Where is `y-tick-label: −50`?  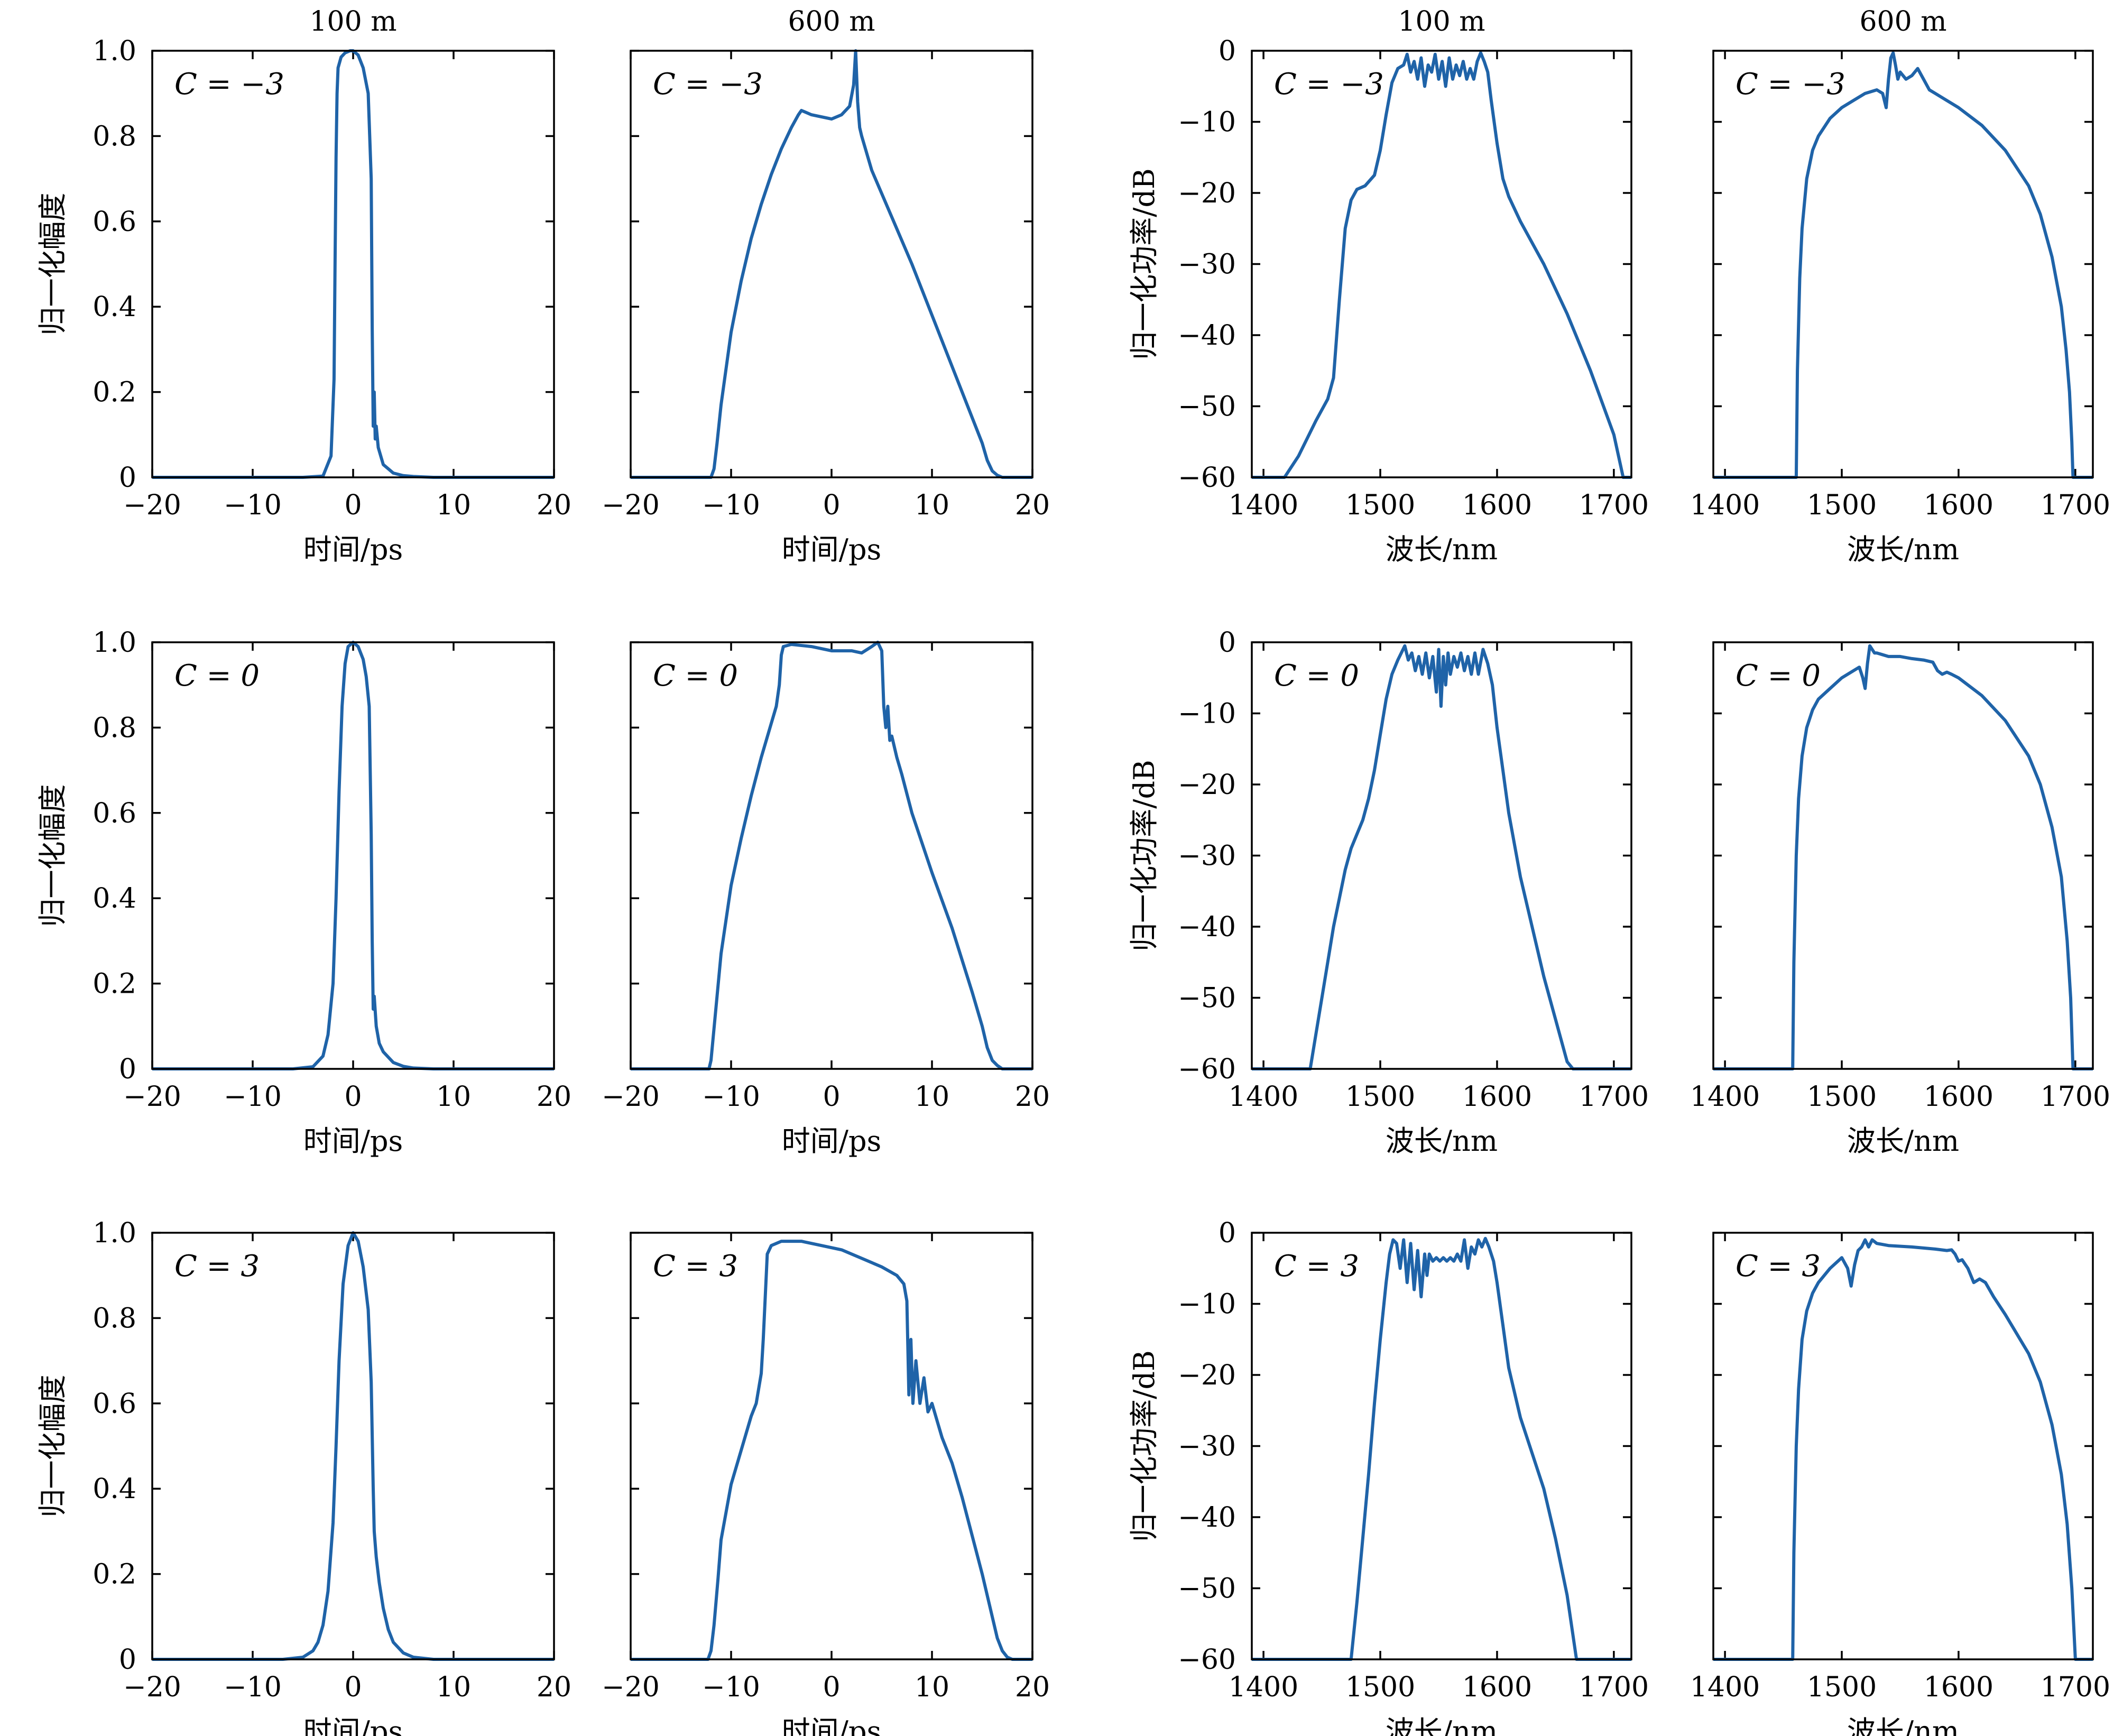 y-tick-label: −50 is located at coordinates (1207, 998).